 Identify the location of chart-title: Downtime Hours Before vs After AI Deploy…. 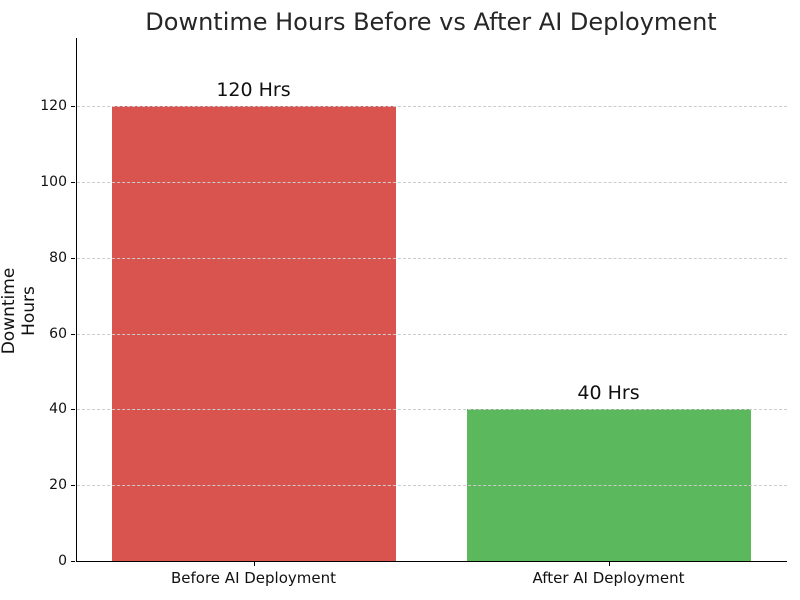
(431, 22).